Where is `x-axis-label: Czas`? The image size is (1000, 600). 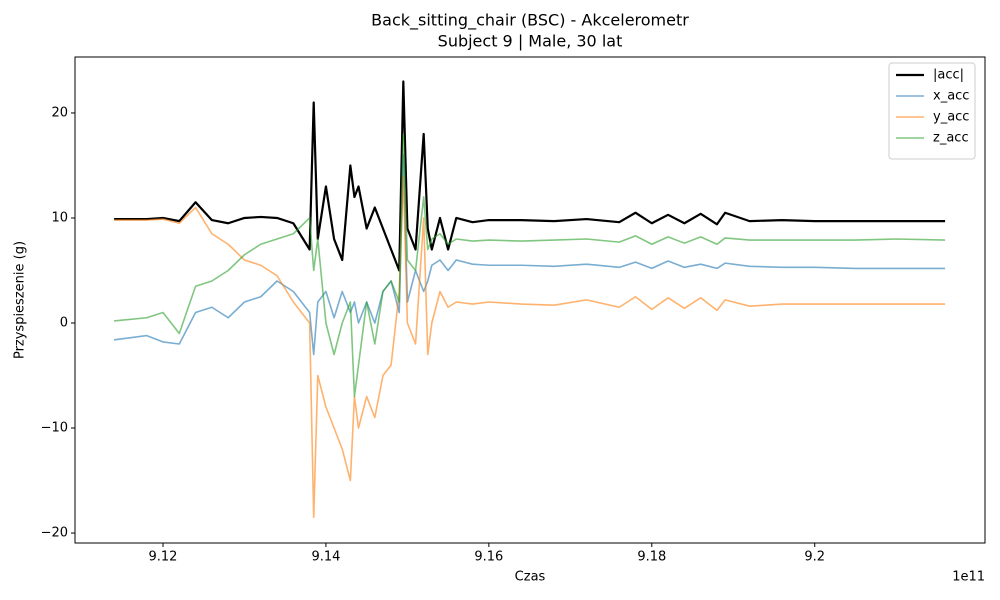 x-axis-label: Czas is located at coordinates (530, 577).